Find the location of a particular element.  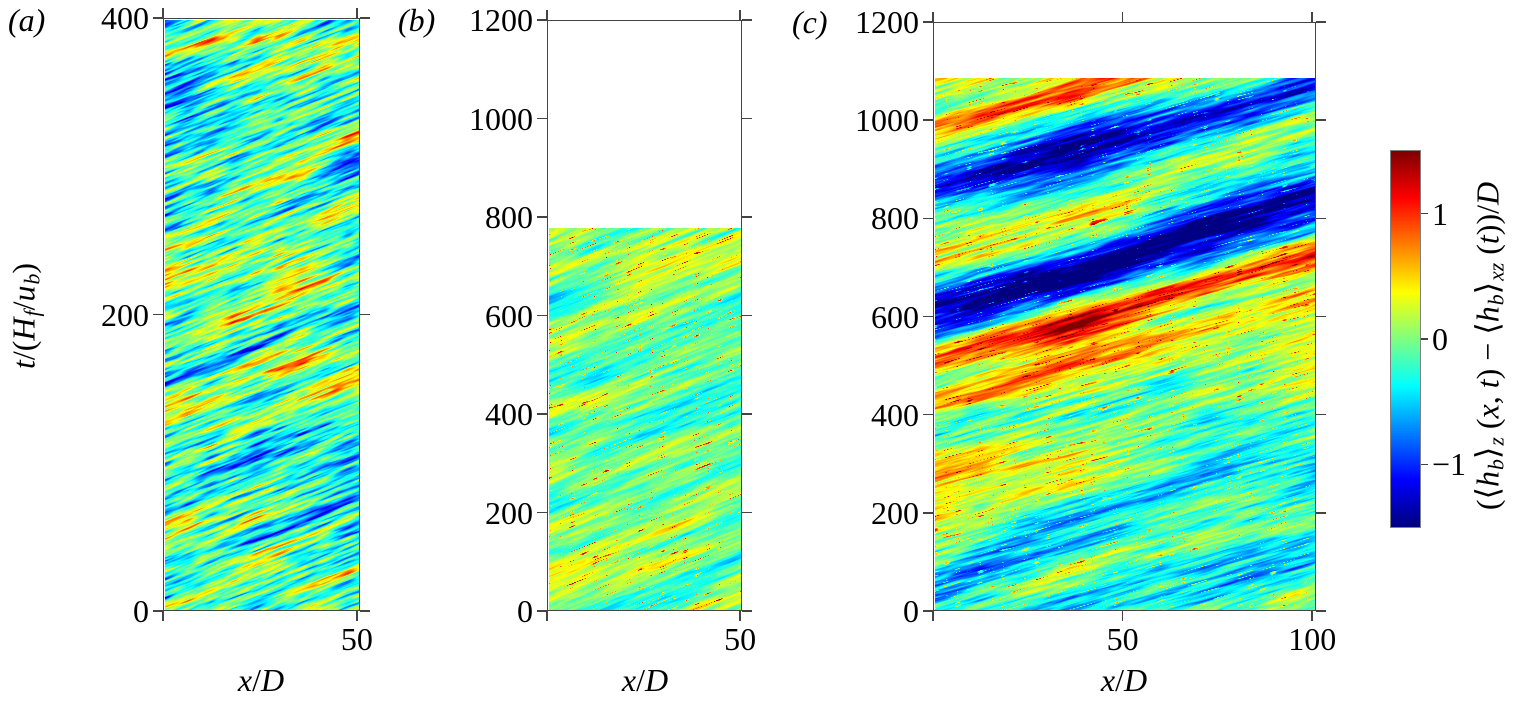

panel-a-label: (a) is located at coordinates (27, 20).